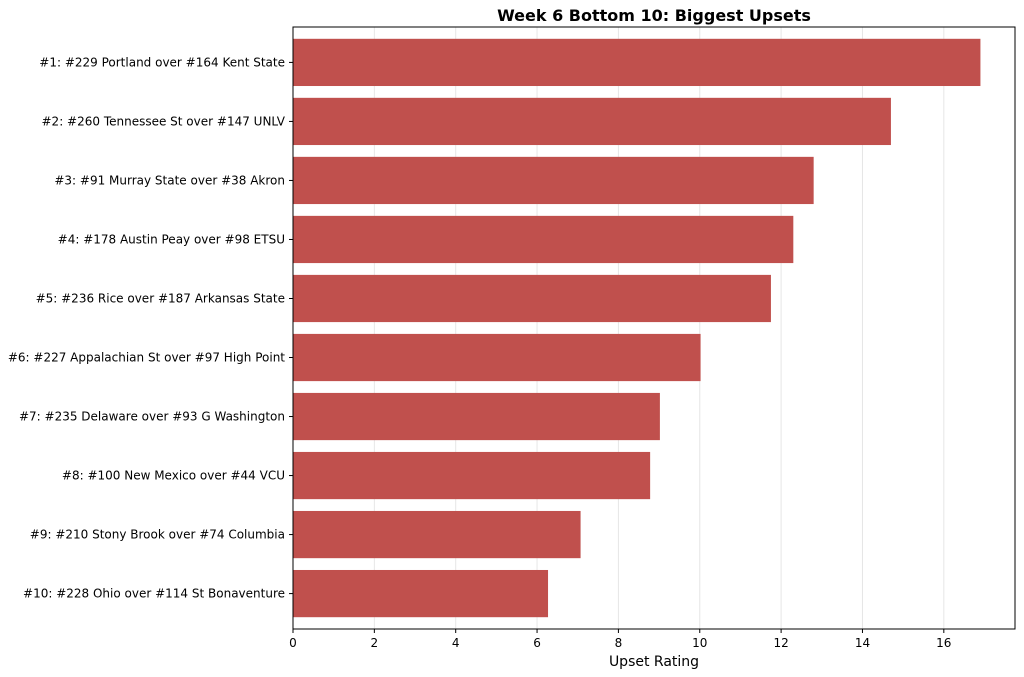 The width and height of the screenshot is (1024, 677). What do you see at coordinates (173, 476) in the screenshot?
I see `y-tick-label: #8: #100 New Mexico over #44 VCU` at bounding box center [173, 476].